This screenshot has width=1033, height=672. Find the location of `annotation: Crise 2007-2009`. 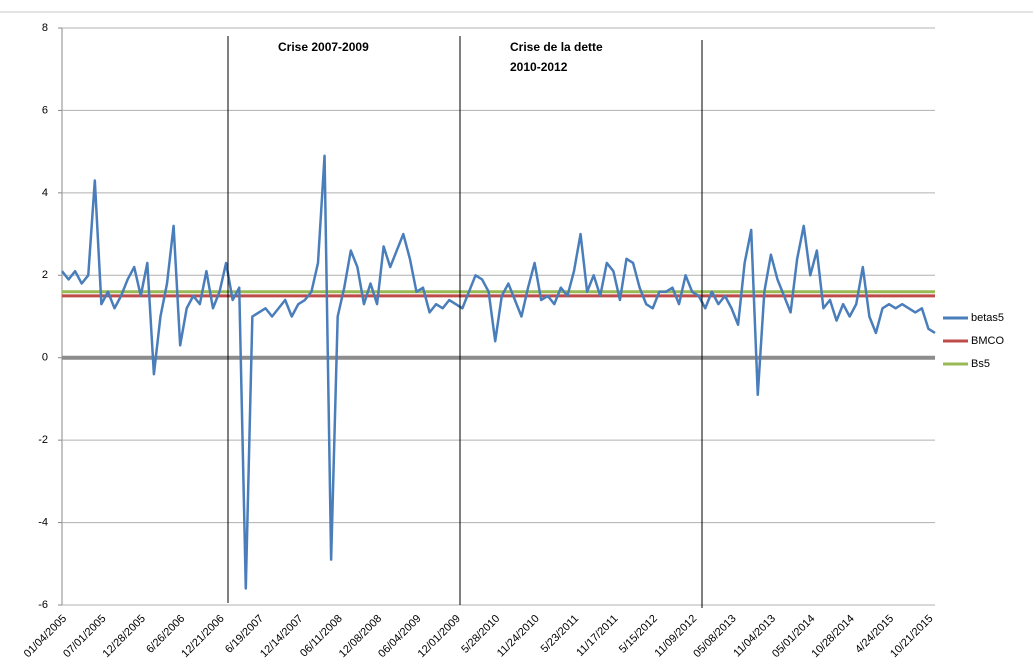

annotation: Crise 2007-2009 is located at coordinates (323, 47).